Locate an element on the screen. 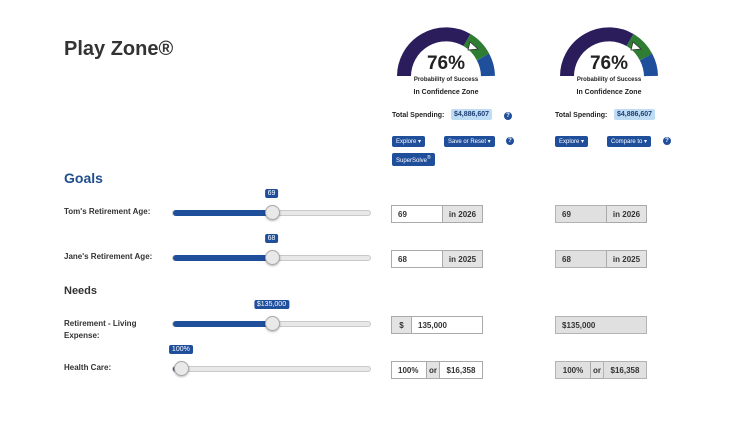 The width and height of the screenshot is (748, 421). page-title: Play Zone® is located at coordinates (119, 49).